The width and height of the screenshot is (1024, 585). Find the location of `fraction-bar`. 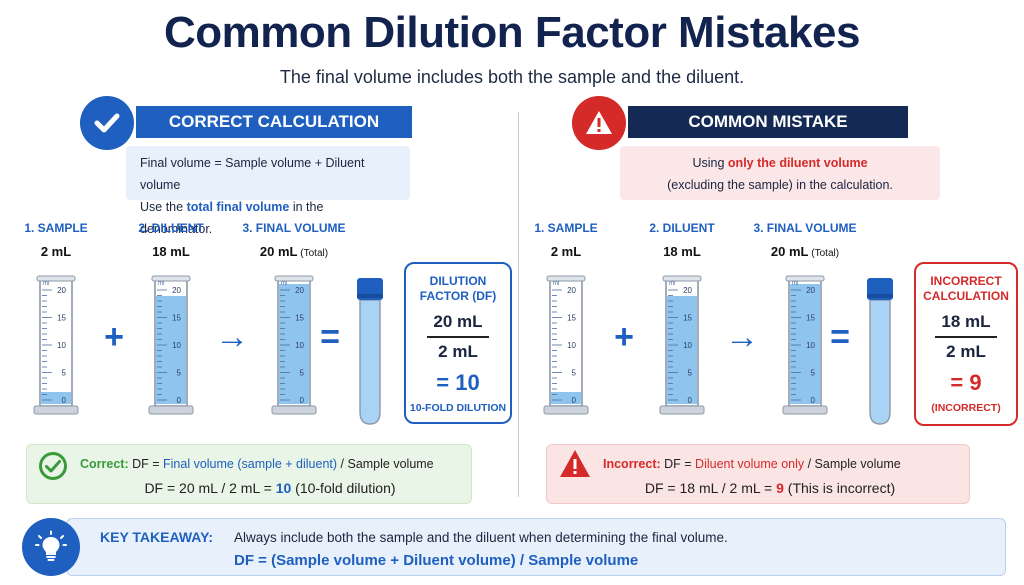

fraction-bar is located at coordinates (458, 337).